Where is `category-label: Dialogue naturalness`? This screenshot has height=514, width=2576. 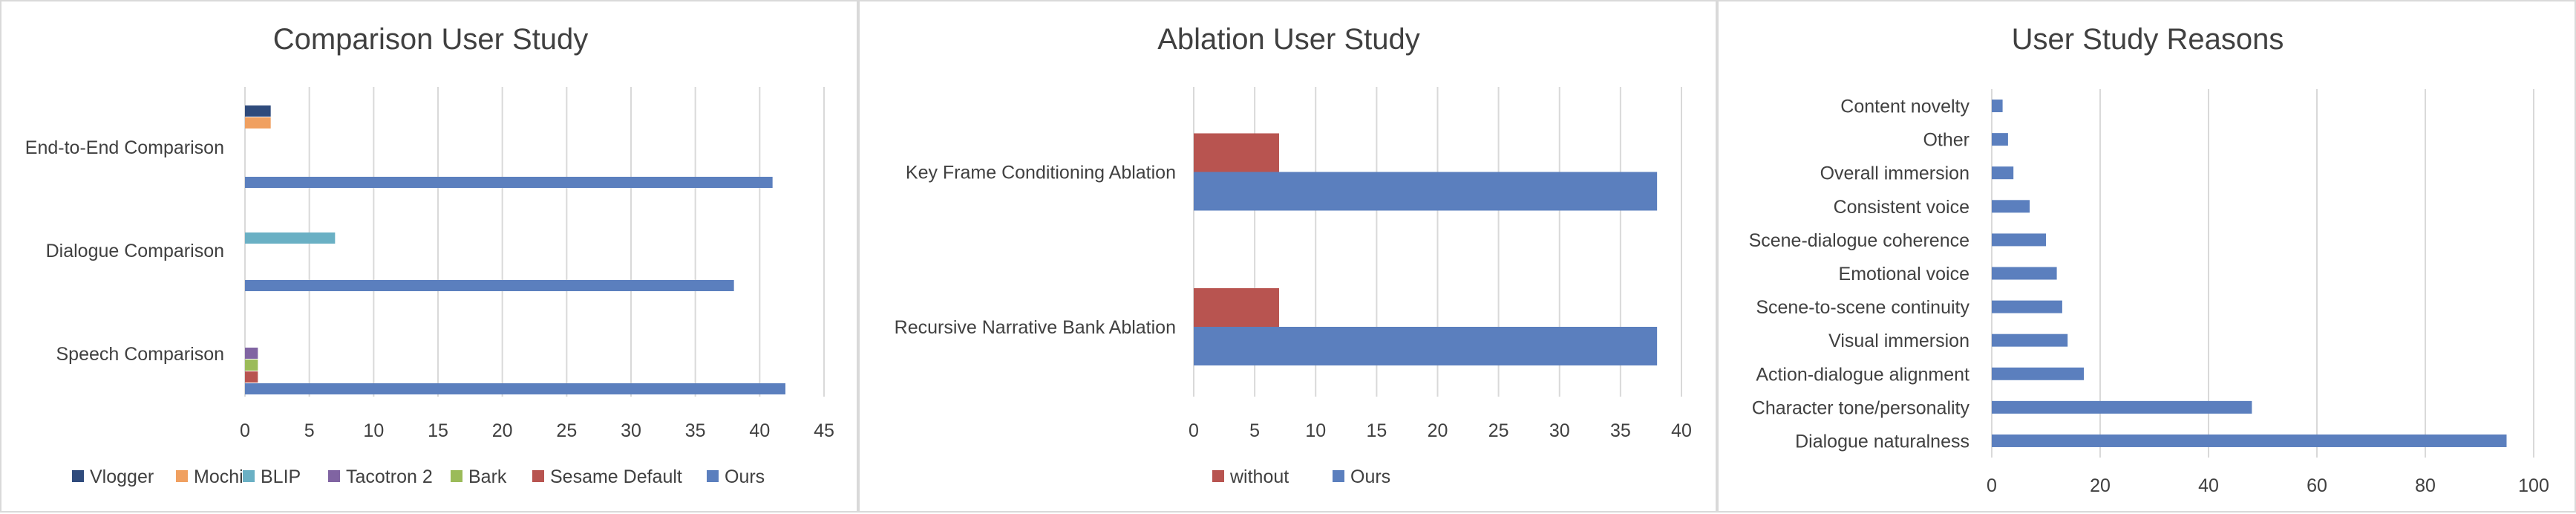
category-label: Dialogue naturalness is located at coordinates (1882, 441).